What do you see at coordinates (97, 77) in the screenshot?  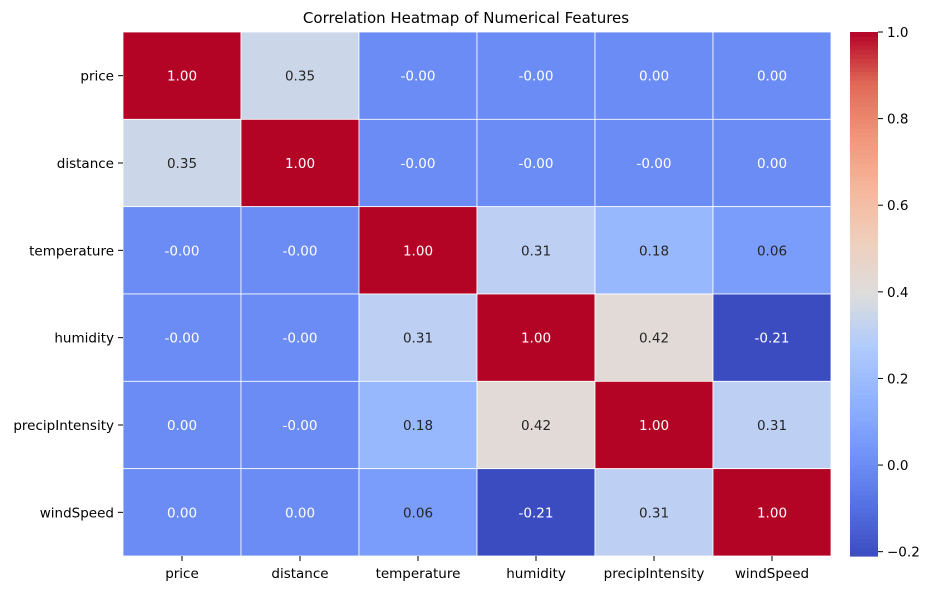 I see `row-label: price` at bounding box center [97, 77].